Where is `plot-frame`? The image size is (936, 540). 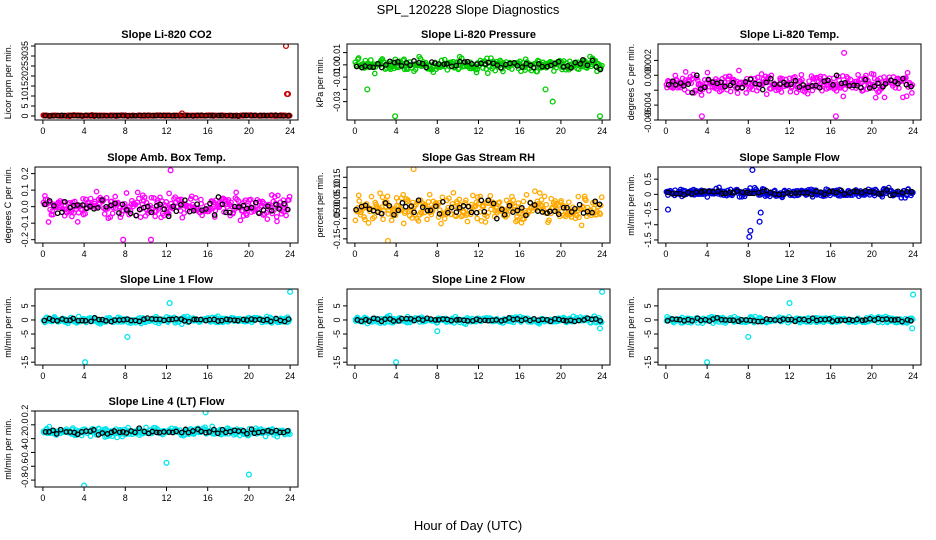 plot-frame is located at coordinates (166, 449).